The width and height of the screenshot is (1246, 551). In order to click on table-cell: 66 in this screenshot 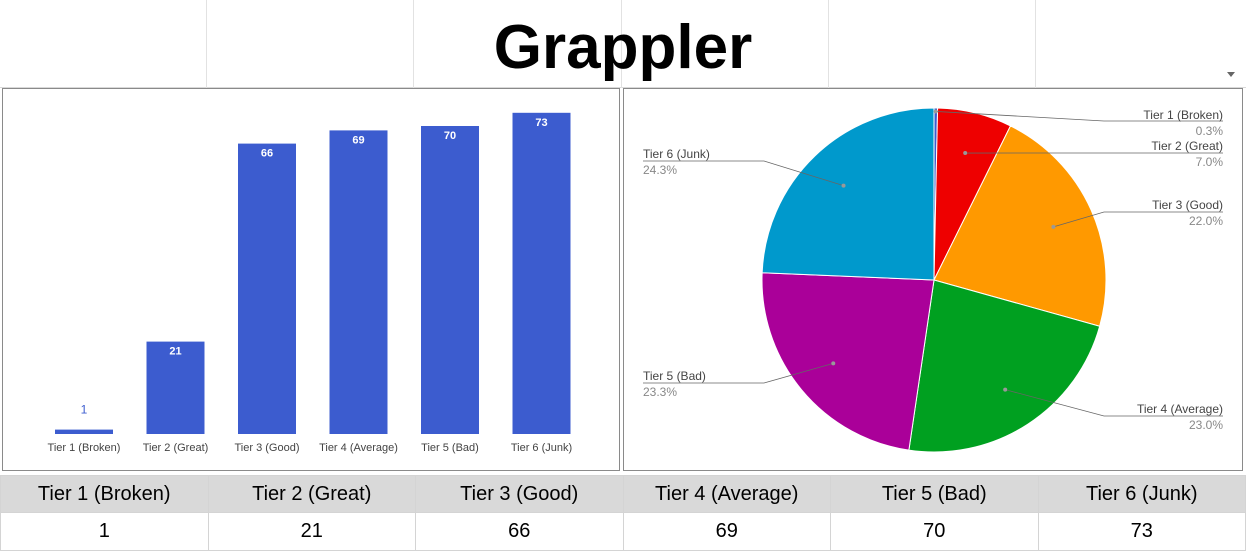, I will do `click(520, 532)`.